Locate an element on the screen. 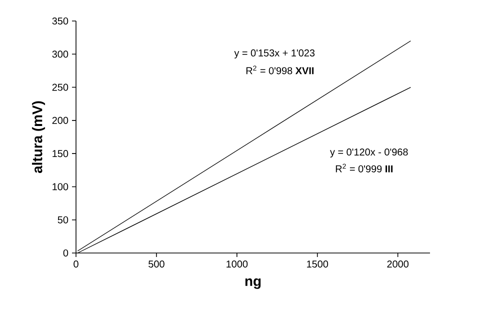  y-tick-label: 300 is located at coordinates (60, 54).